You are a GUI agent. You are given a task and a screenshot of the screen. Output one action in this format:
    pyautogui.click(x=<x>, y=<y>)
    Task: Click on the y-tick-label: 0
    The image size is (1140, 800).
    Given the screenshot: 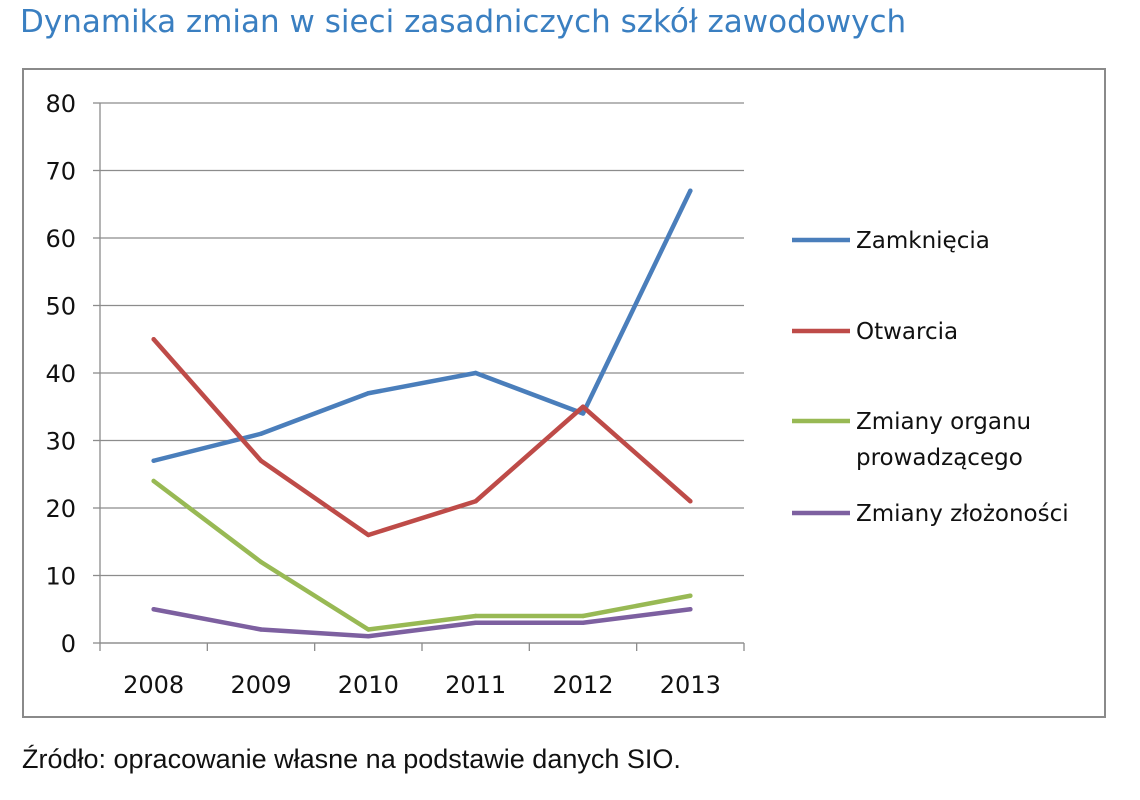 What is the action you would take?
    pyautogui.click(x=68, y=644)
    